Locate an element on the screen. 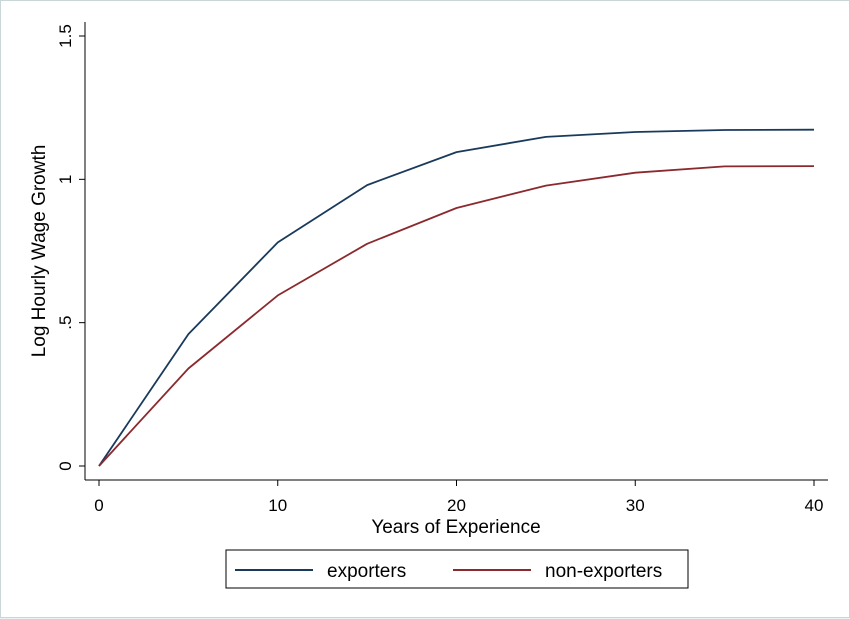 The width and height of the screenshot is (850, 619). x-tick-label: 0 is located at coordinates (98, 505).